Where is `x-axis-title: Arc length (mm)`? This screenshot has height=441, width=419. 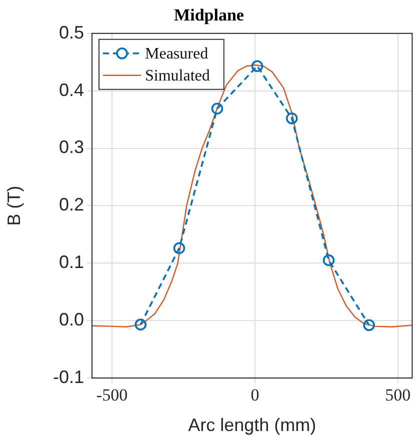 x-axis-title: Arc length (mm) is located at coordinates (252, 425).